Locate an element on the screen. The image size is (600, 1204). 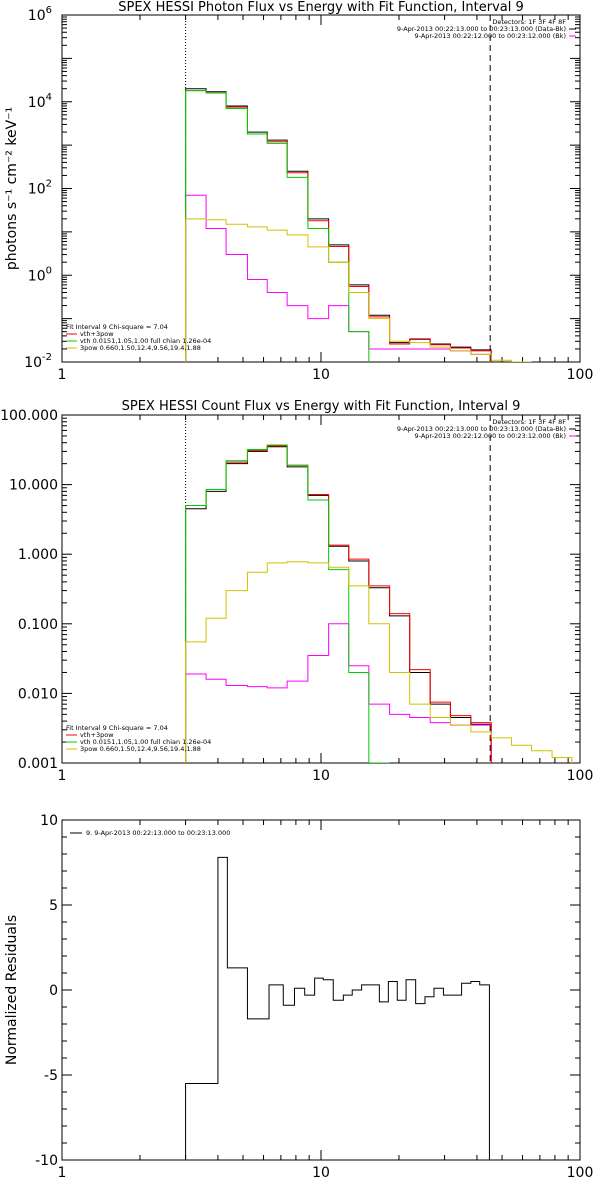
y-tick-label: 10⁰ is located at coordinates (40, 274).